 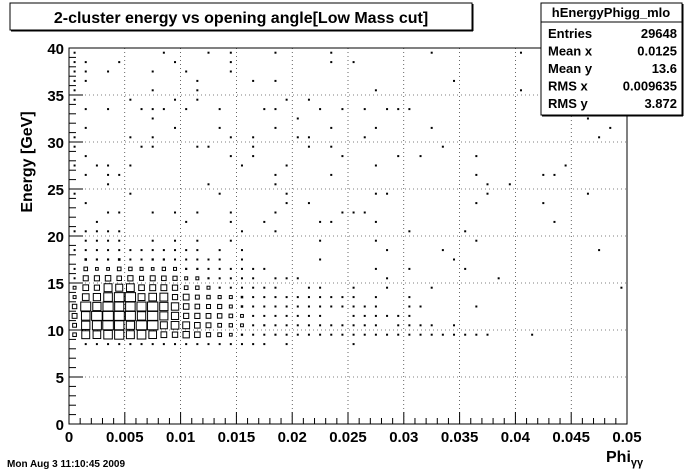 I want to click on stats-label: Entries, so click(x=570, y=33).